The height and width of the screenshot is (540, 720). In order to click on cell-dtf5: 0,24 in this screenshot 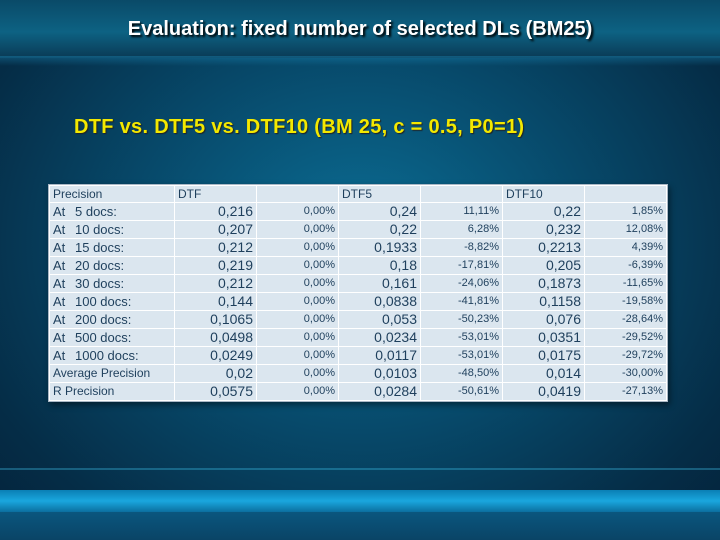, I will do `click(379, 211)`.